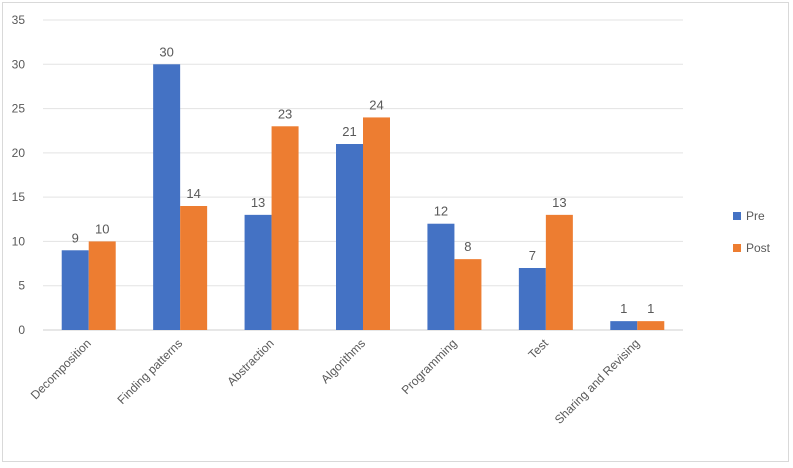 Image resolution: width=793 pixels, height=468 pixels. What do you see at coordinates (19, 109) in the screenshot?
I see `y-tick-label: 25` at bounding box center [19, 109].